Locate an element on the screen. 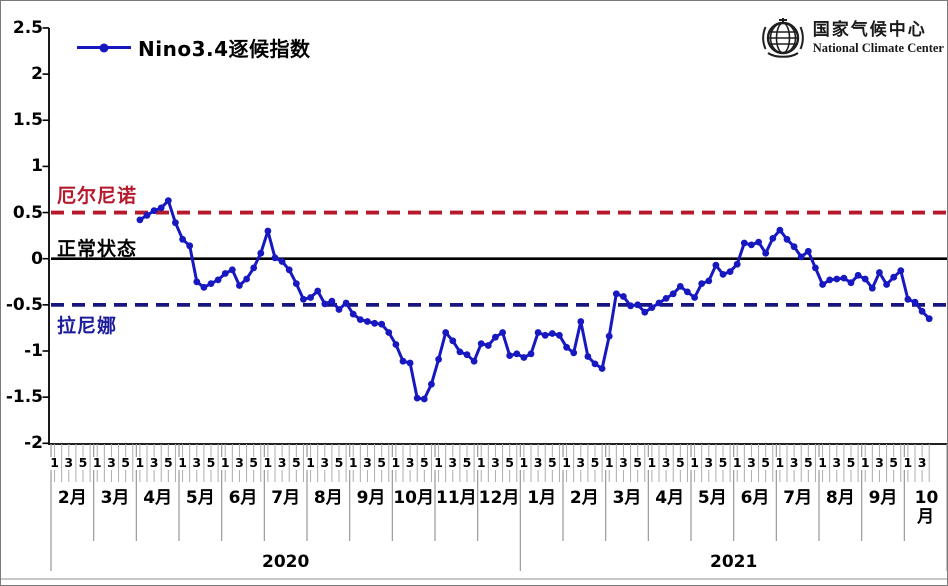 This screenshot has width=948, height=586. month-label: 8月 is located at coordinates (328, 498).